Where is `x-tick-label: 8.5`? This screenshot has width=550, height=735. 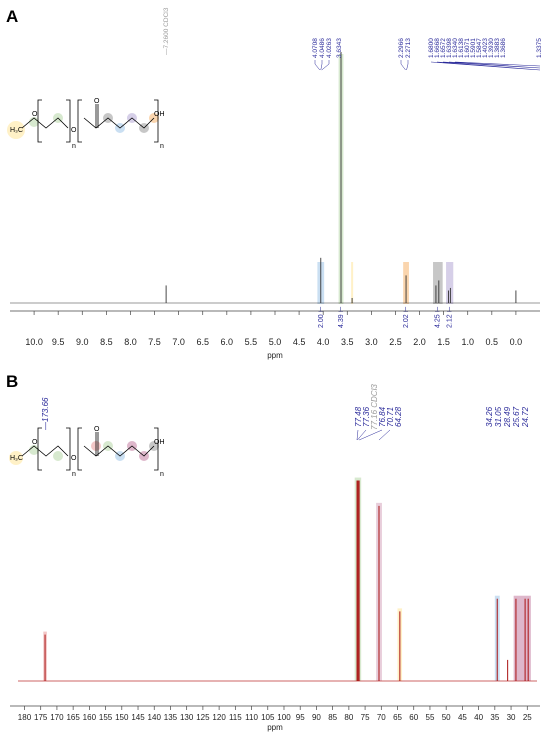
x-tick-label: 8.5 is located at coordinates (106, 342).